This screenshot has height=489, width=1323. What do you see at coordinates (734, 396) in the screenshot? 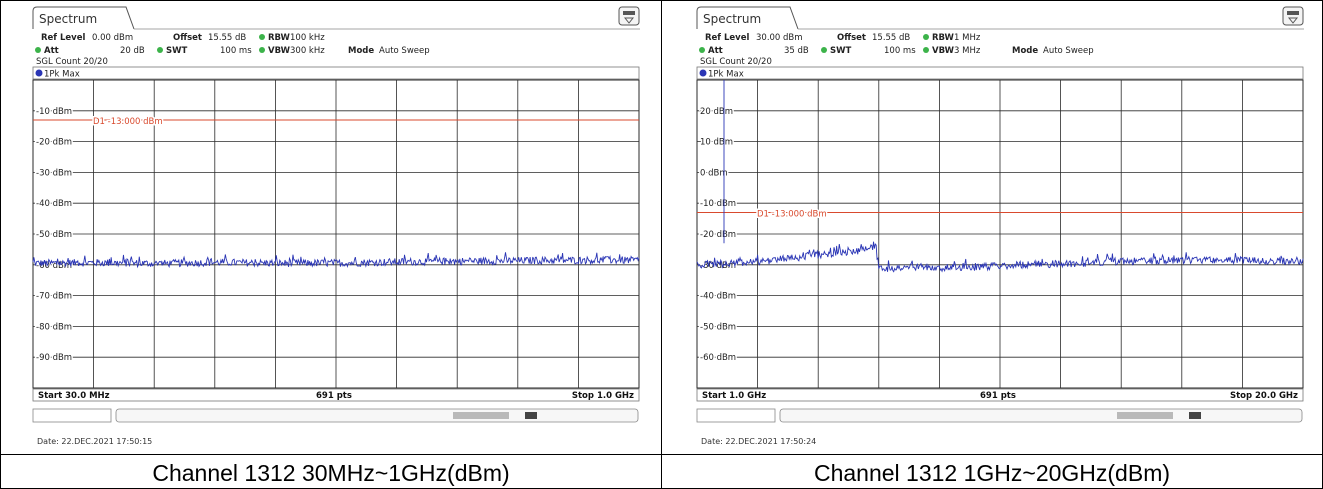
I see `start-freq: Start 1.0 GHz` at bounding box center [734, 396].